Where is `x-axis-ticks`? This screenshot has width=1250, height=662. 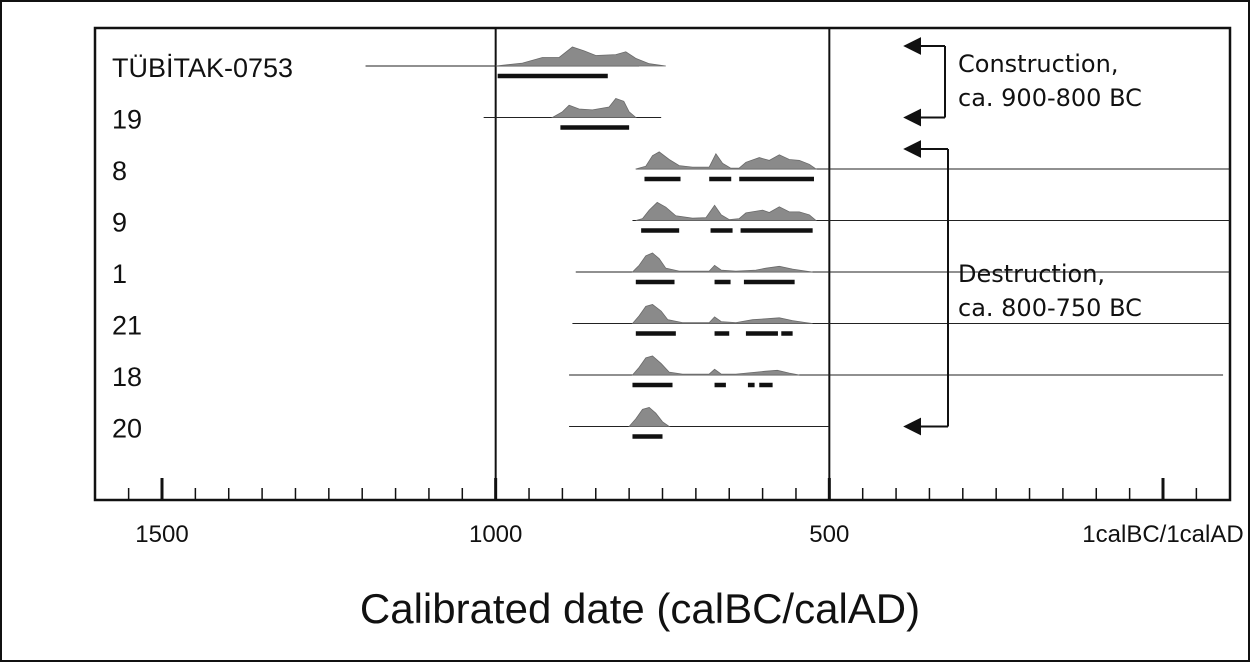 x-axis-ticks is located at coordinates (662, 489).